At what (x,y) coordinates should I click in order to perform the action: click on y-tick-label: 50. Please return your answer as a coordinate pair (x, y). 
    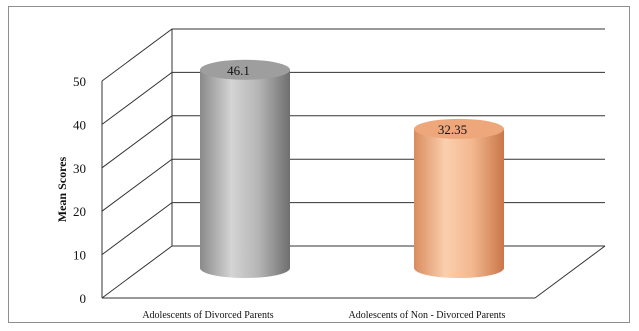
    Looking at the image, I should click on (79, 81).